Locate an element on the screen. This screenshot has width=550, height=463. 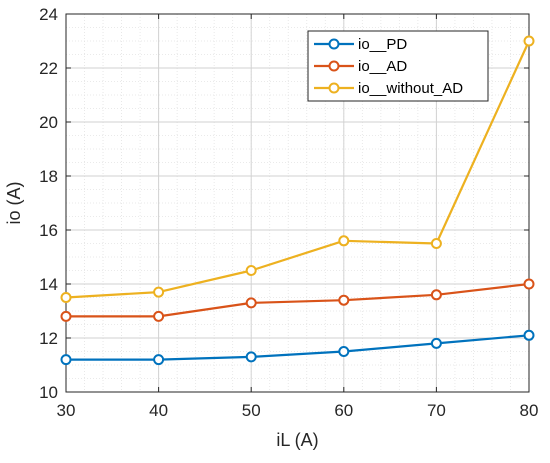
legend: io__PD io__AD io__without_AD is located at coordinates (398, 66).